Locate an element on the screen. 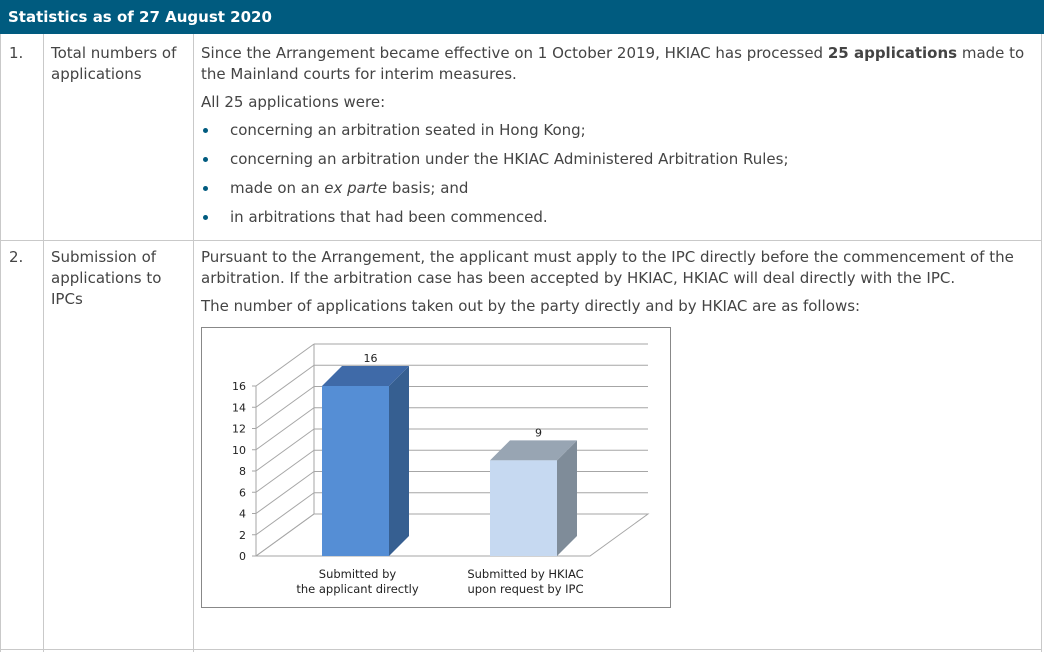 Image resolution: width=1044 pixels, height=652 pixels. chart-y-tick-label: 0 is located at coordinates (242, 556).